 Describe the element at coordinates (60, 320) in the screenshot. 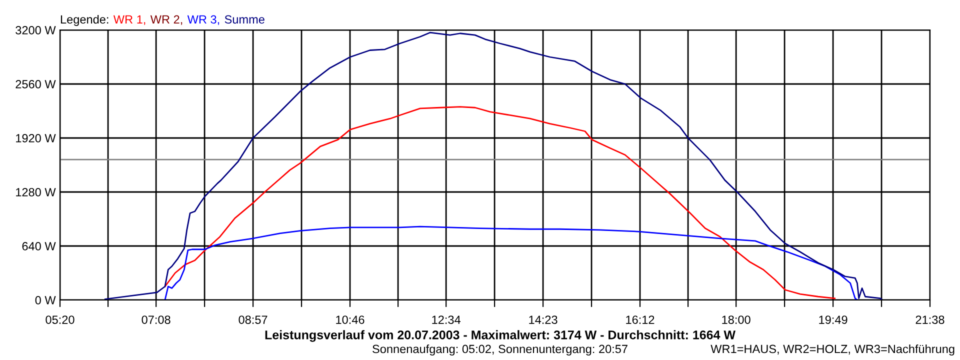

I see `x-tick-label: 05:20` at that location.